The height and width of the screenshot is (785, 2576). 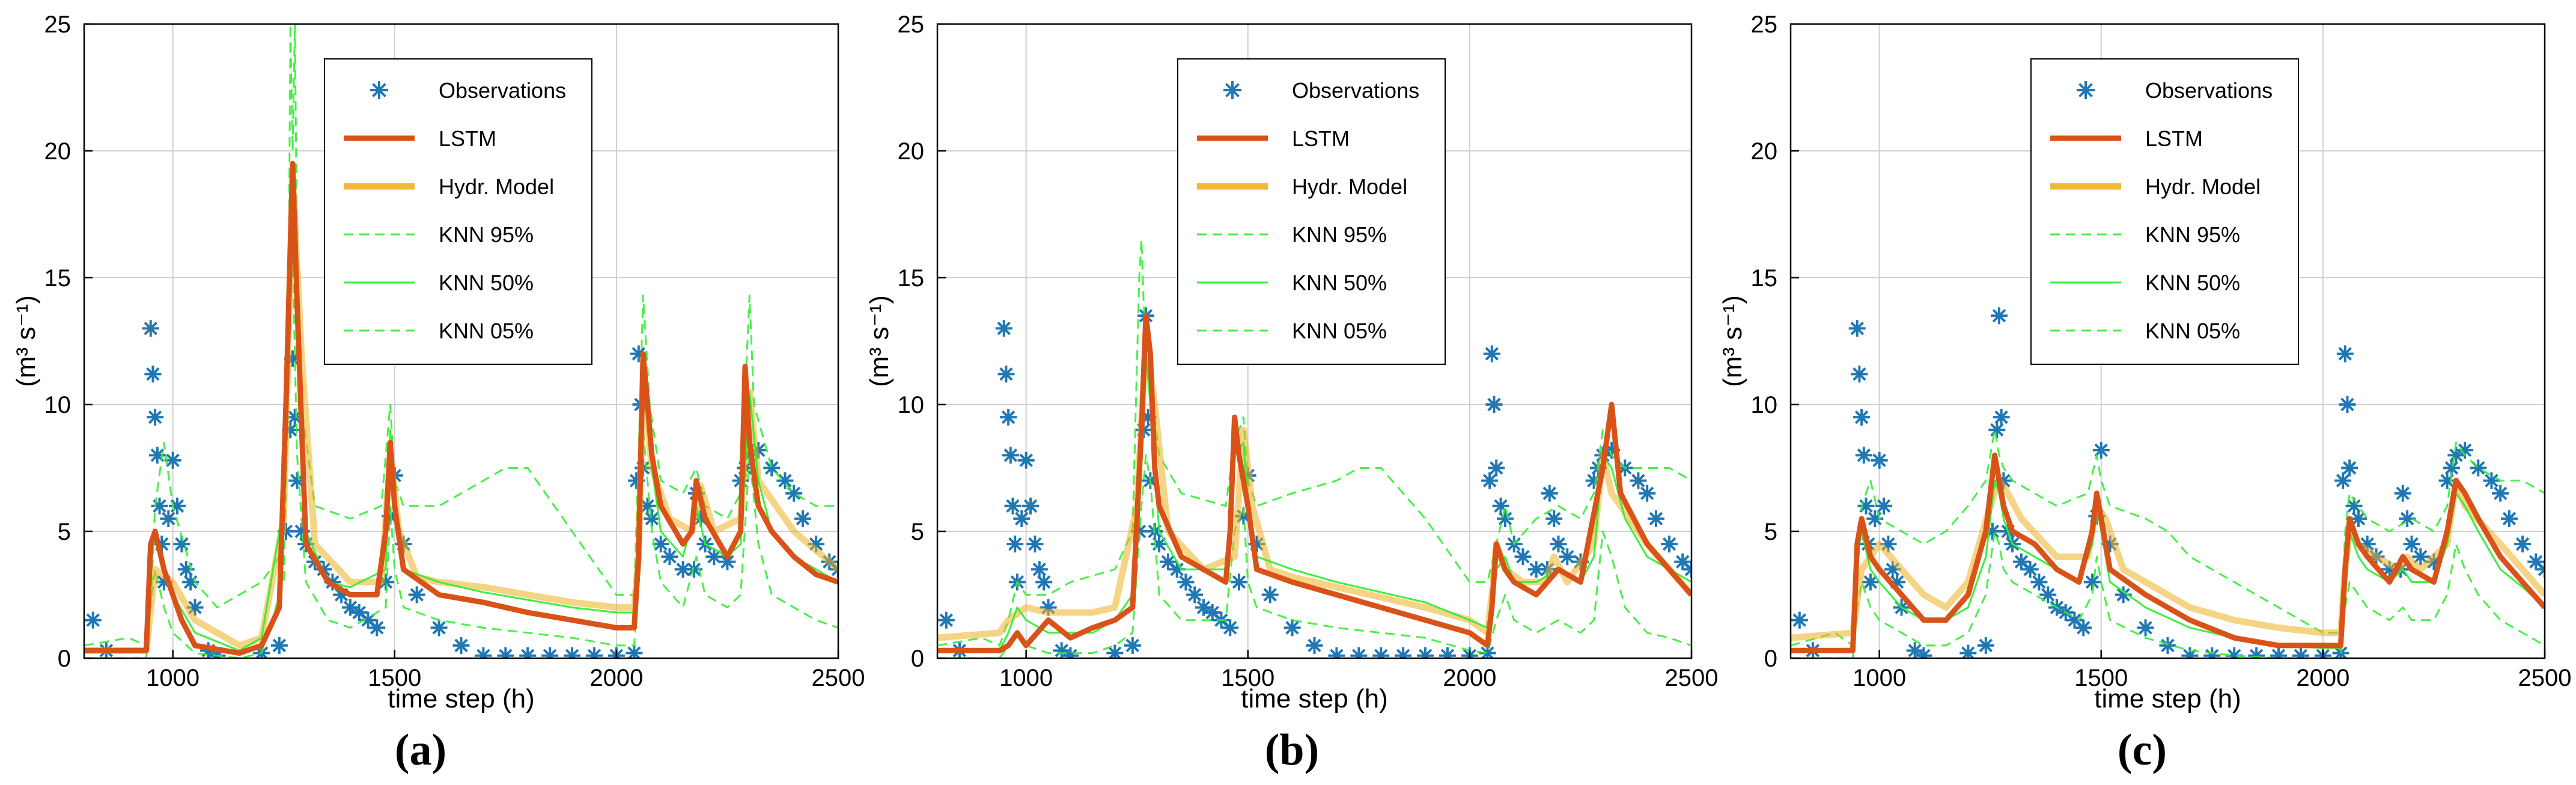 I want to click on x-axis-label: time step (h), so click(x=461, y=698).